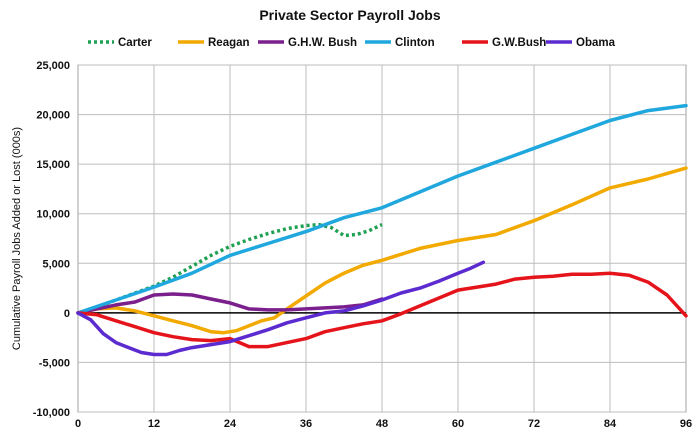  I want to click on legend-label-clinton: Clinton, so click(415, 43).